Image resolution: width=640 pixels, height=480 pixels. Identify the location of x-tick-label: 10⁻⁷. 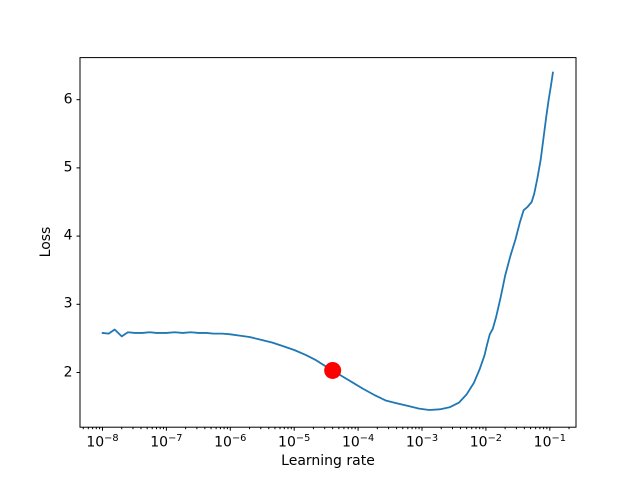
(166, 442).